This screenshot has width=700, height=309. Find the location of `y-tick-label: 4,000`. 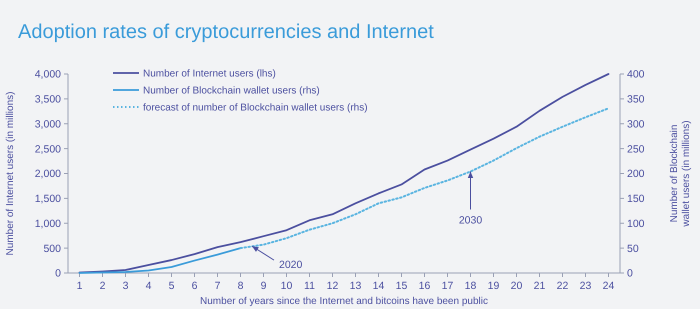

y-tick-label: 4,000 is located at coordinates (48, 74).